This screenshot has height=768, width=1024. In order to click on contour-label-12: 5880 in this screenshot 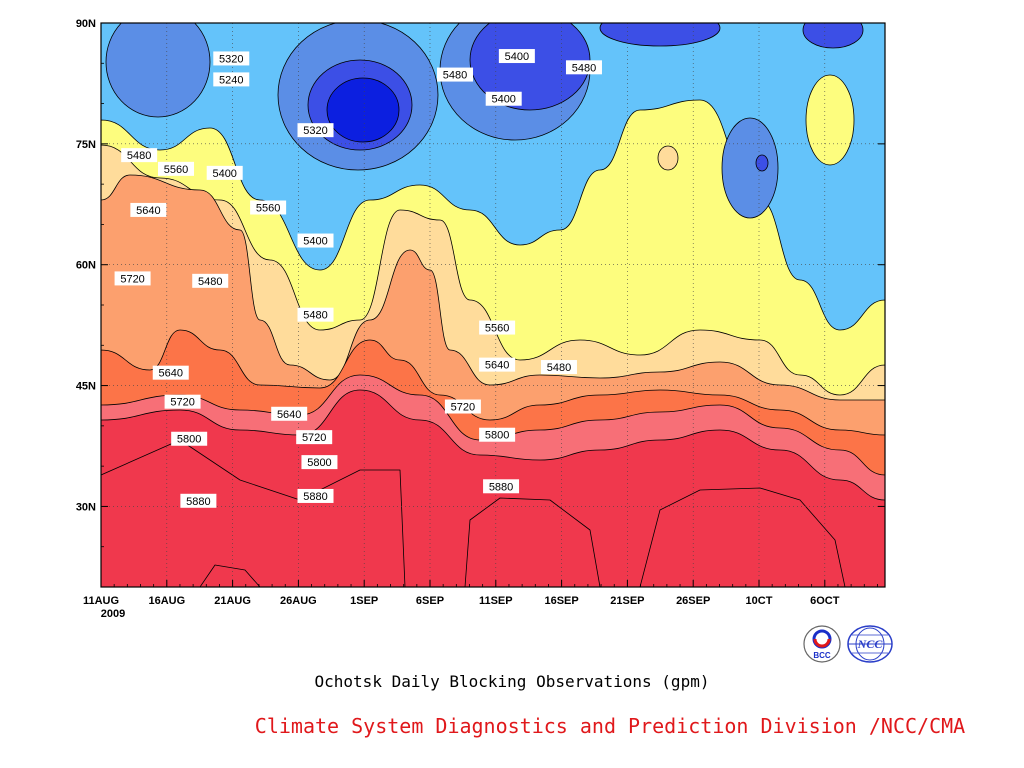, I will do `click(198, 502)`.